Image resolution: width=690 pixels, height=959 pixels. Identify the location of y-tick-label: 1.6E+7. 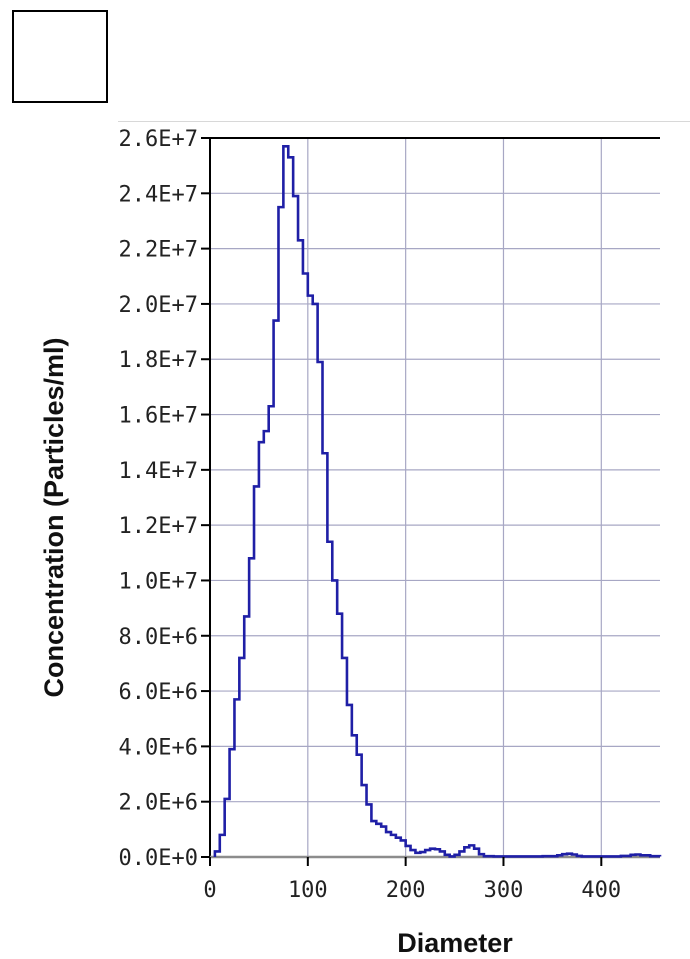
(158, 416).